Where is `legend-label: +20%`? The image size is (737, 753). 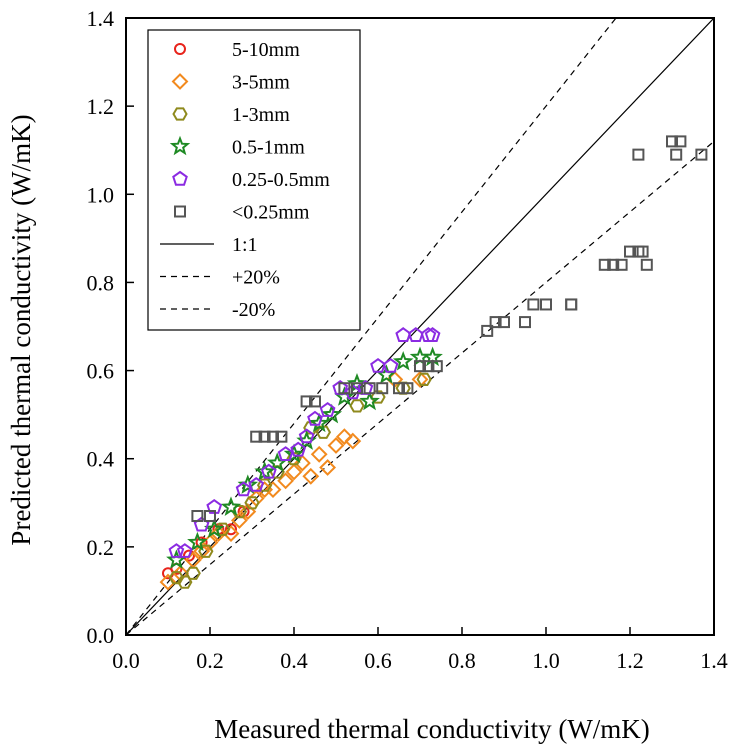
legend-label: +20% is located at coordinates (256, 278).